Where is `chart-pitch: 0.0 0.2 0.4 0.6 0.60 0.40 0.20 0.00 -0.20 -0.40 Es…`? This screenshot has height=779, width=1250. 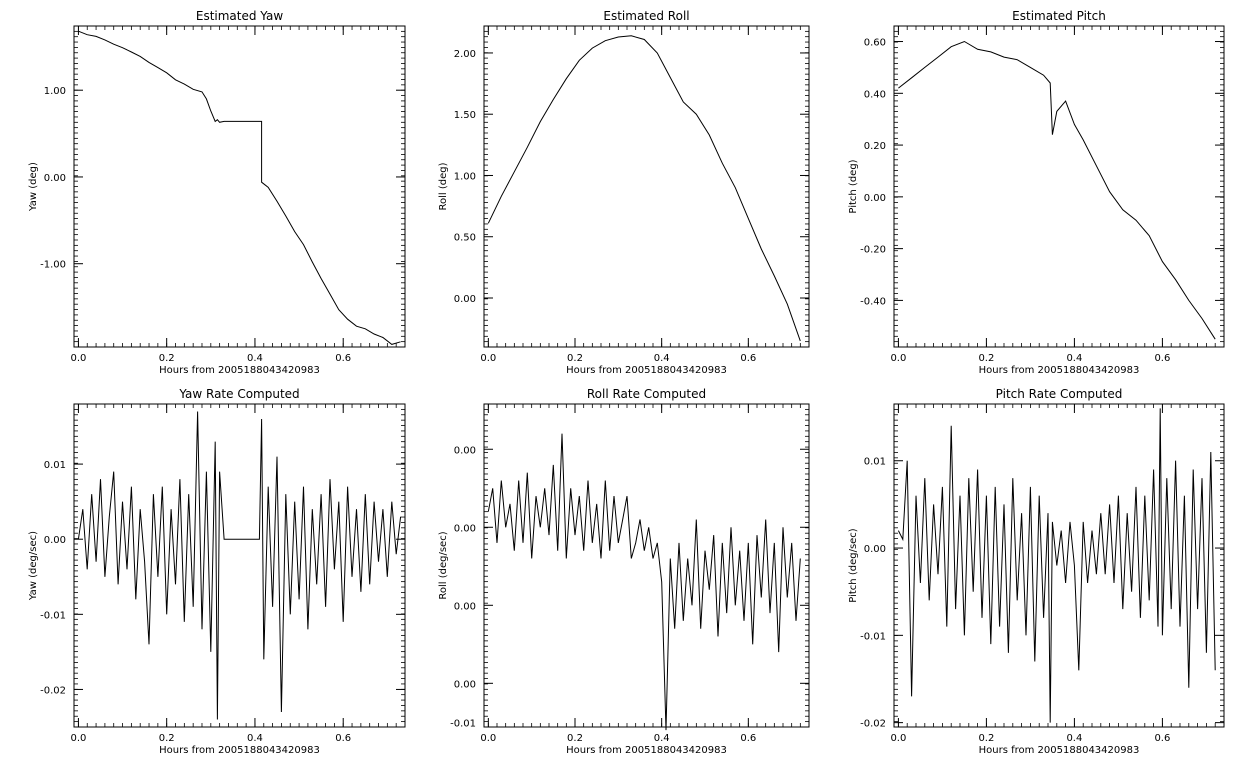
chart-pitch: 0.0 0.2 0.4 0.6 0.60 0.40 0.20 0.00 -0.20 -0.40 Es… is located at coordinates (1036, 192).